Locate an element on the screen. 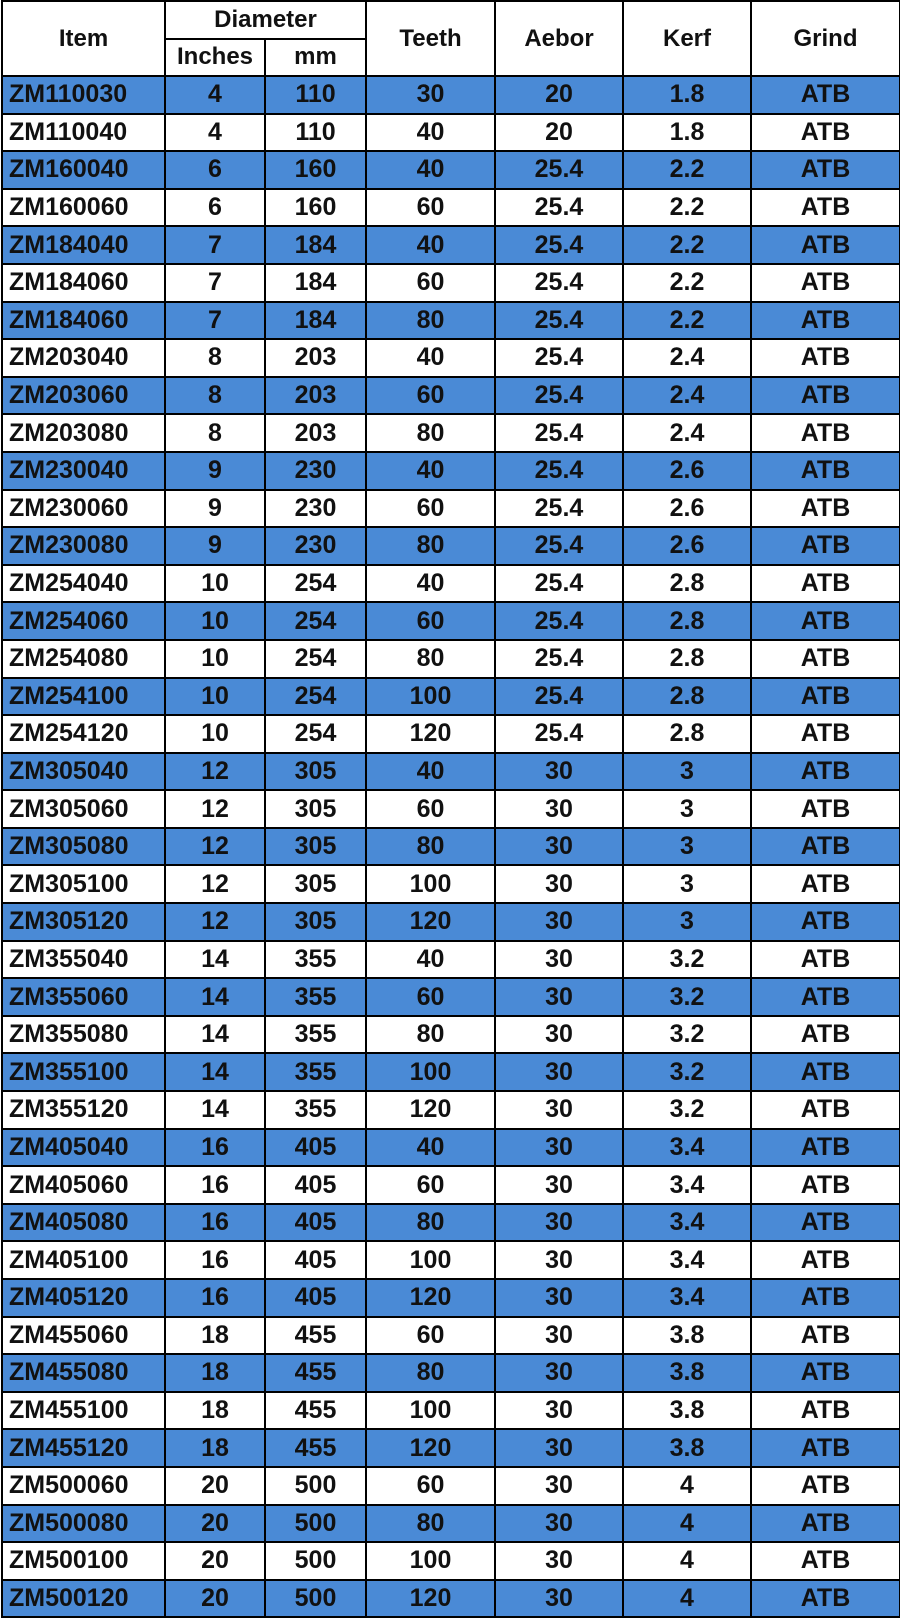 This screenshot has height=1618, width=900. item-cell: ZM254060 is located at coordinates (83, 621).